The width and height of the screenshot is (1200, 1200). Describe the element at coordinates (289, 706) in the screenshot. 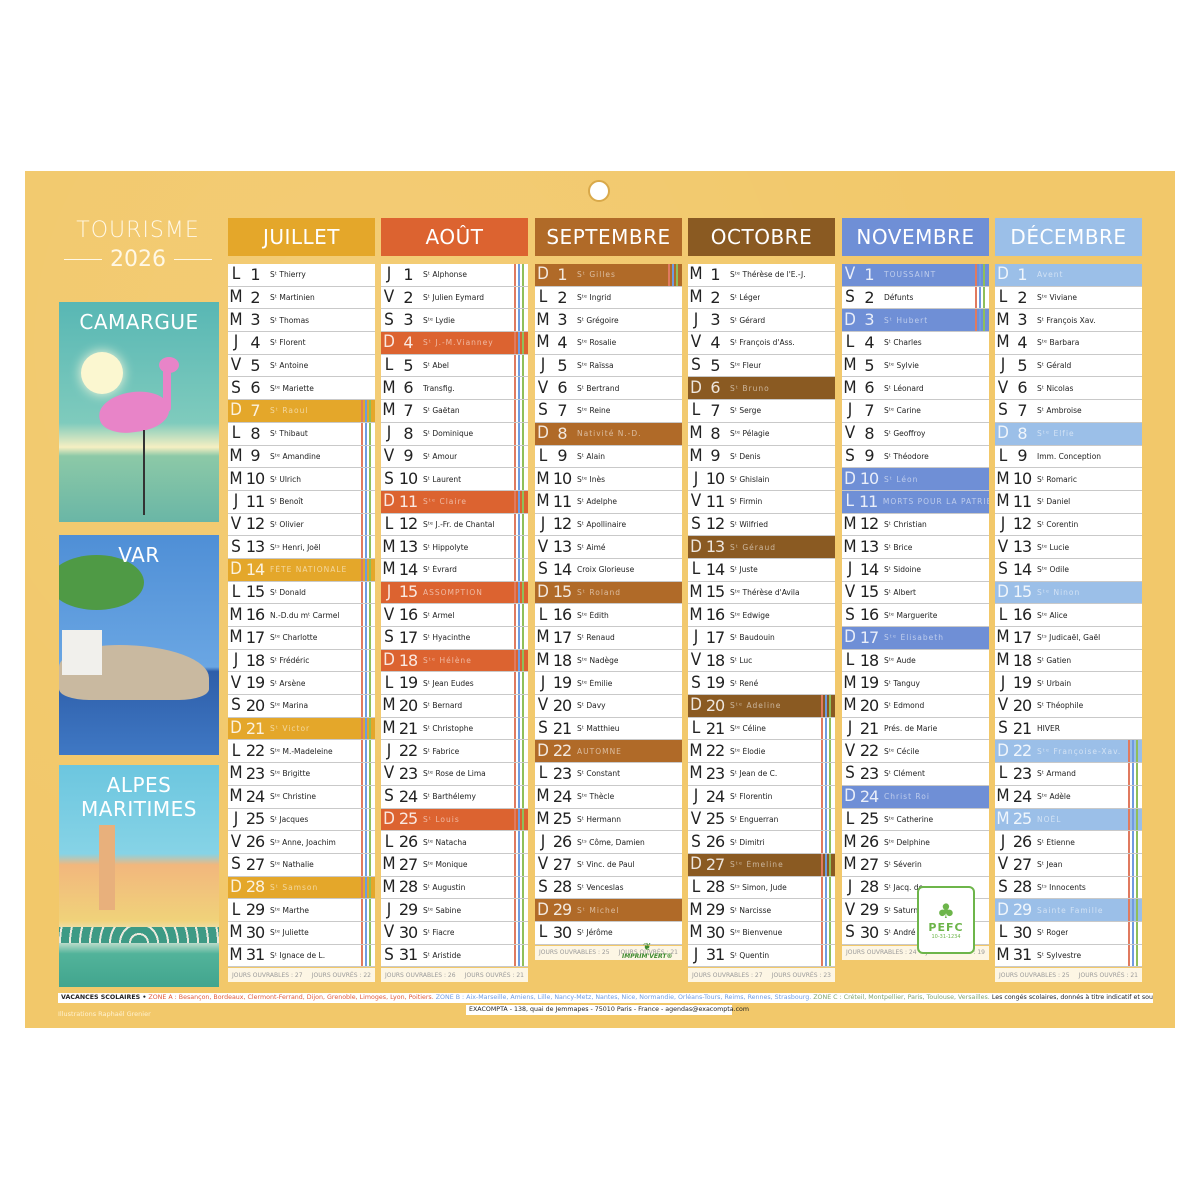

I see `saint-name: Sᵗᵉ Marina` at that location.